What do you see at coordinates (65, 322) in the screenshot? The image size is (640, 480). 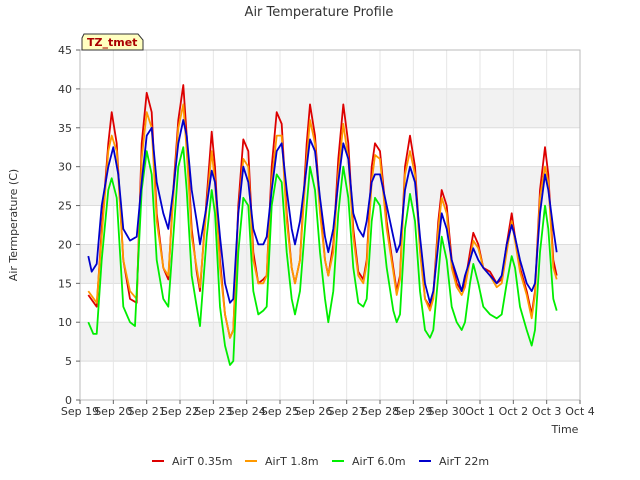 I see `y-tick-label: 10` at bounding box center [65, 322].